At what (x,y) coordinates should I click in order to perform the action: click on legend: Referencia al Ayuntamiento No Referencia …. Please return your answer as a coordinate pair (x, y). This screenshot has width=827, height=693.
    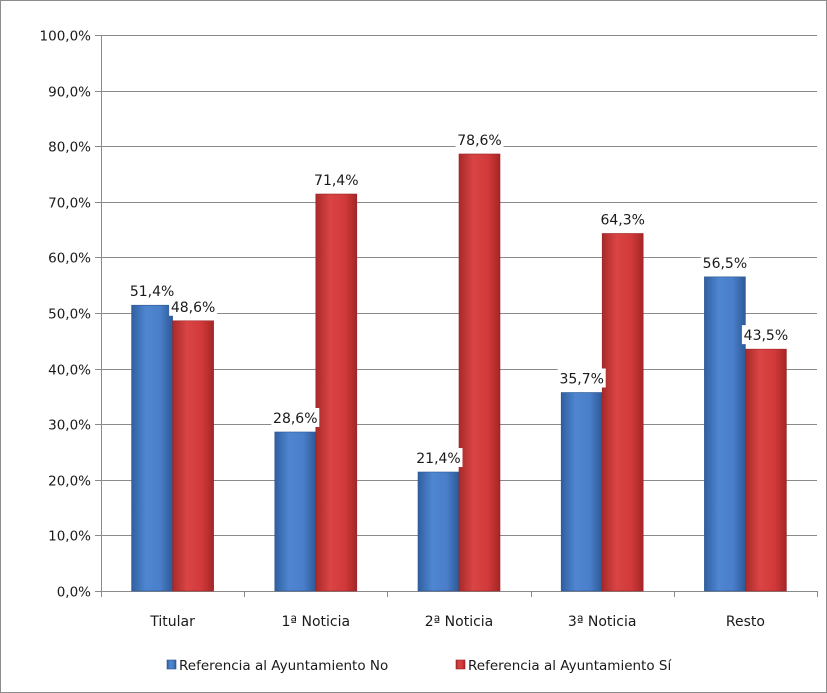
    Looking at the image, I should click on (419, 666).